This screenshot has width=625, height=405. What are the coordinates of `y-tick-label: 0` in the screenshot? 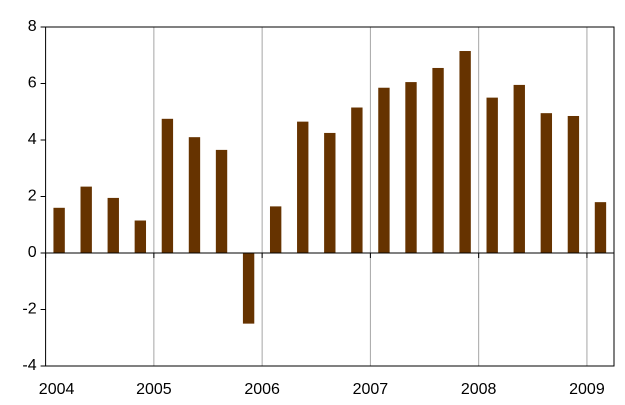 It's located at (32, 252).